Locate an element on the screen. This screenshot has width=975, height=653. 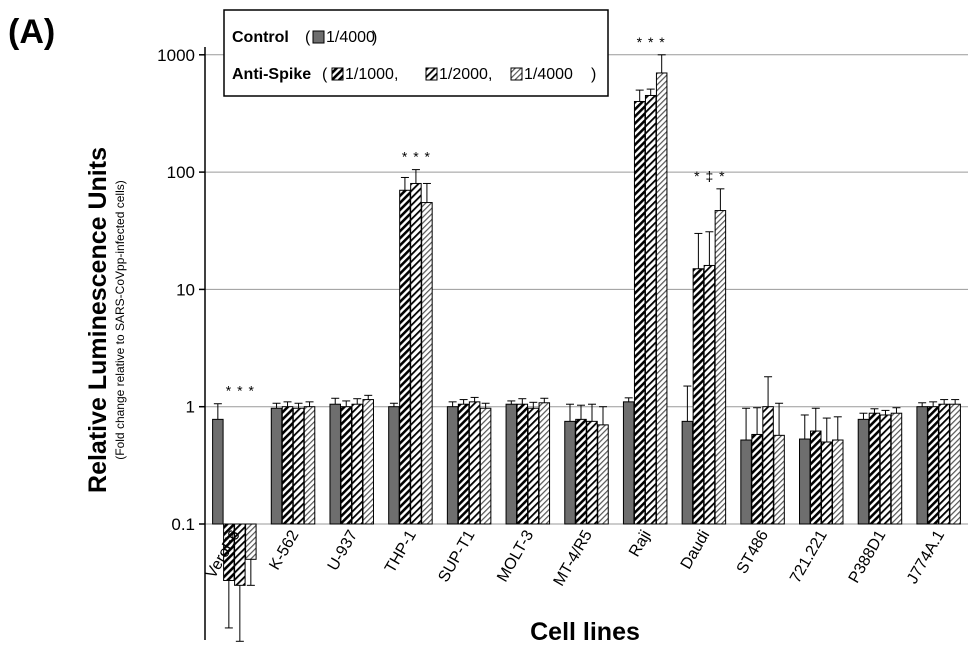
x-tick-label: ST486 is located at coordinates (753, 551).